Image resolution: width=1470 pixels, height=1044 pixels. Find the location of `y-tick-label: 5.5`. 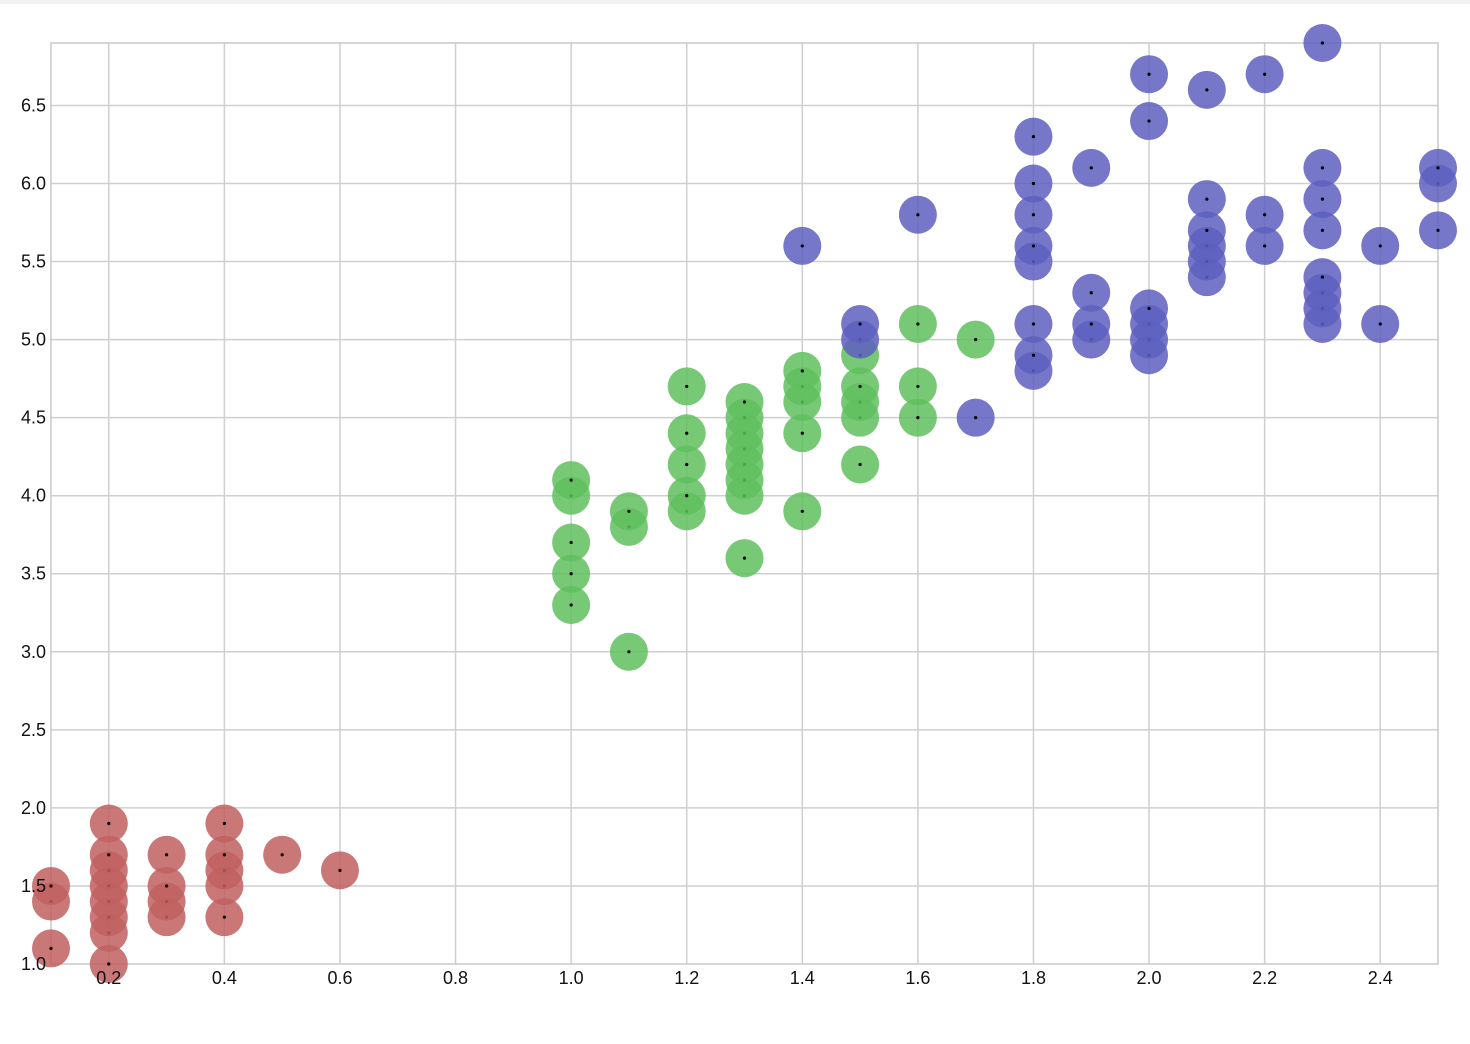

y-tick-label: 5.5 is located at coordinates (33, 262).